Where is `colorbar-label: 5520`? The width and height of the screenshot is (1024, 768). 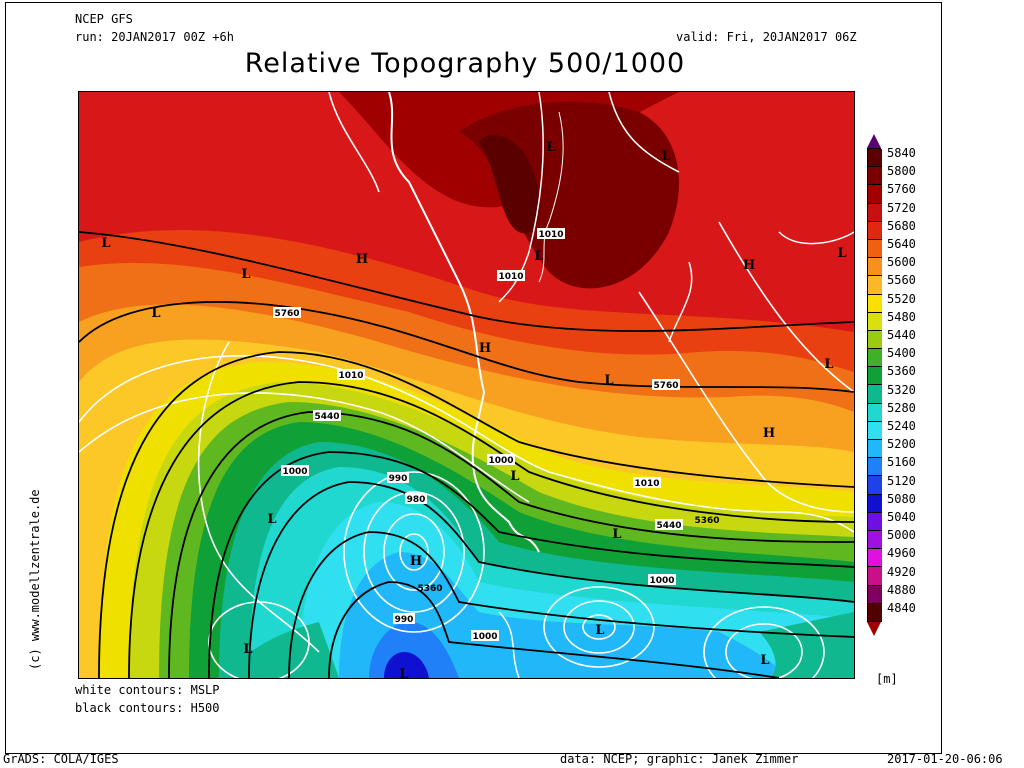 colorbar-label: 5520 is located at coordinates (901, 298).